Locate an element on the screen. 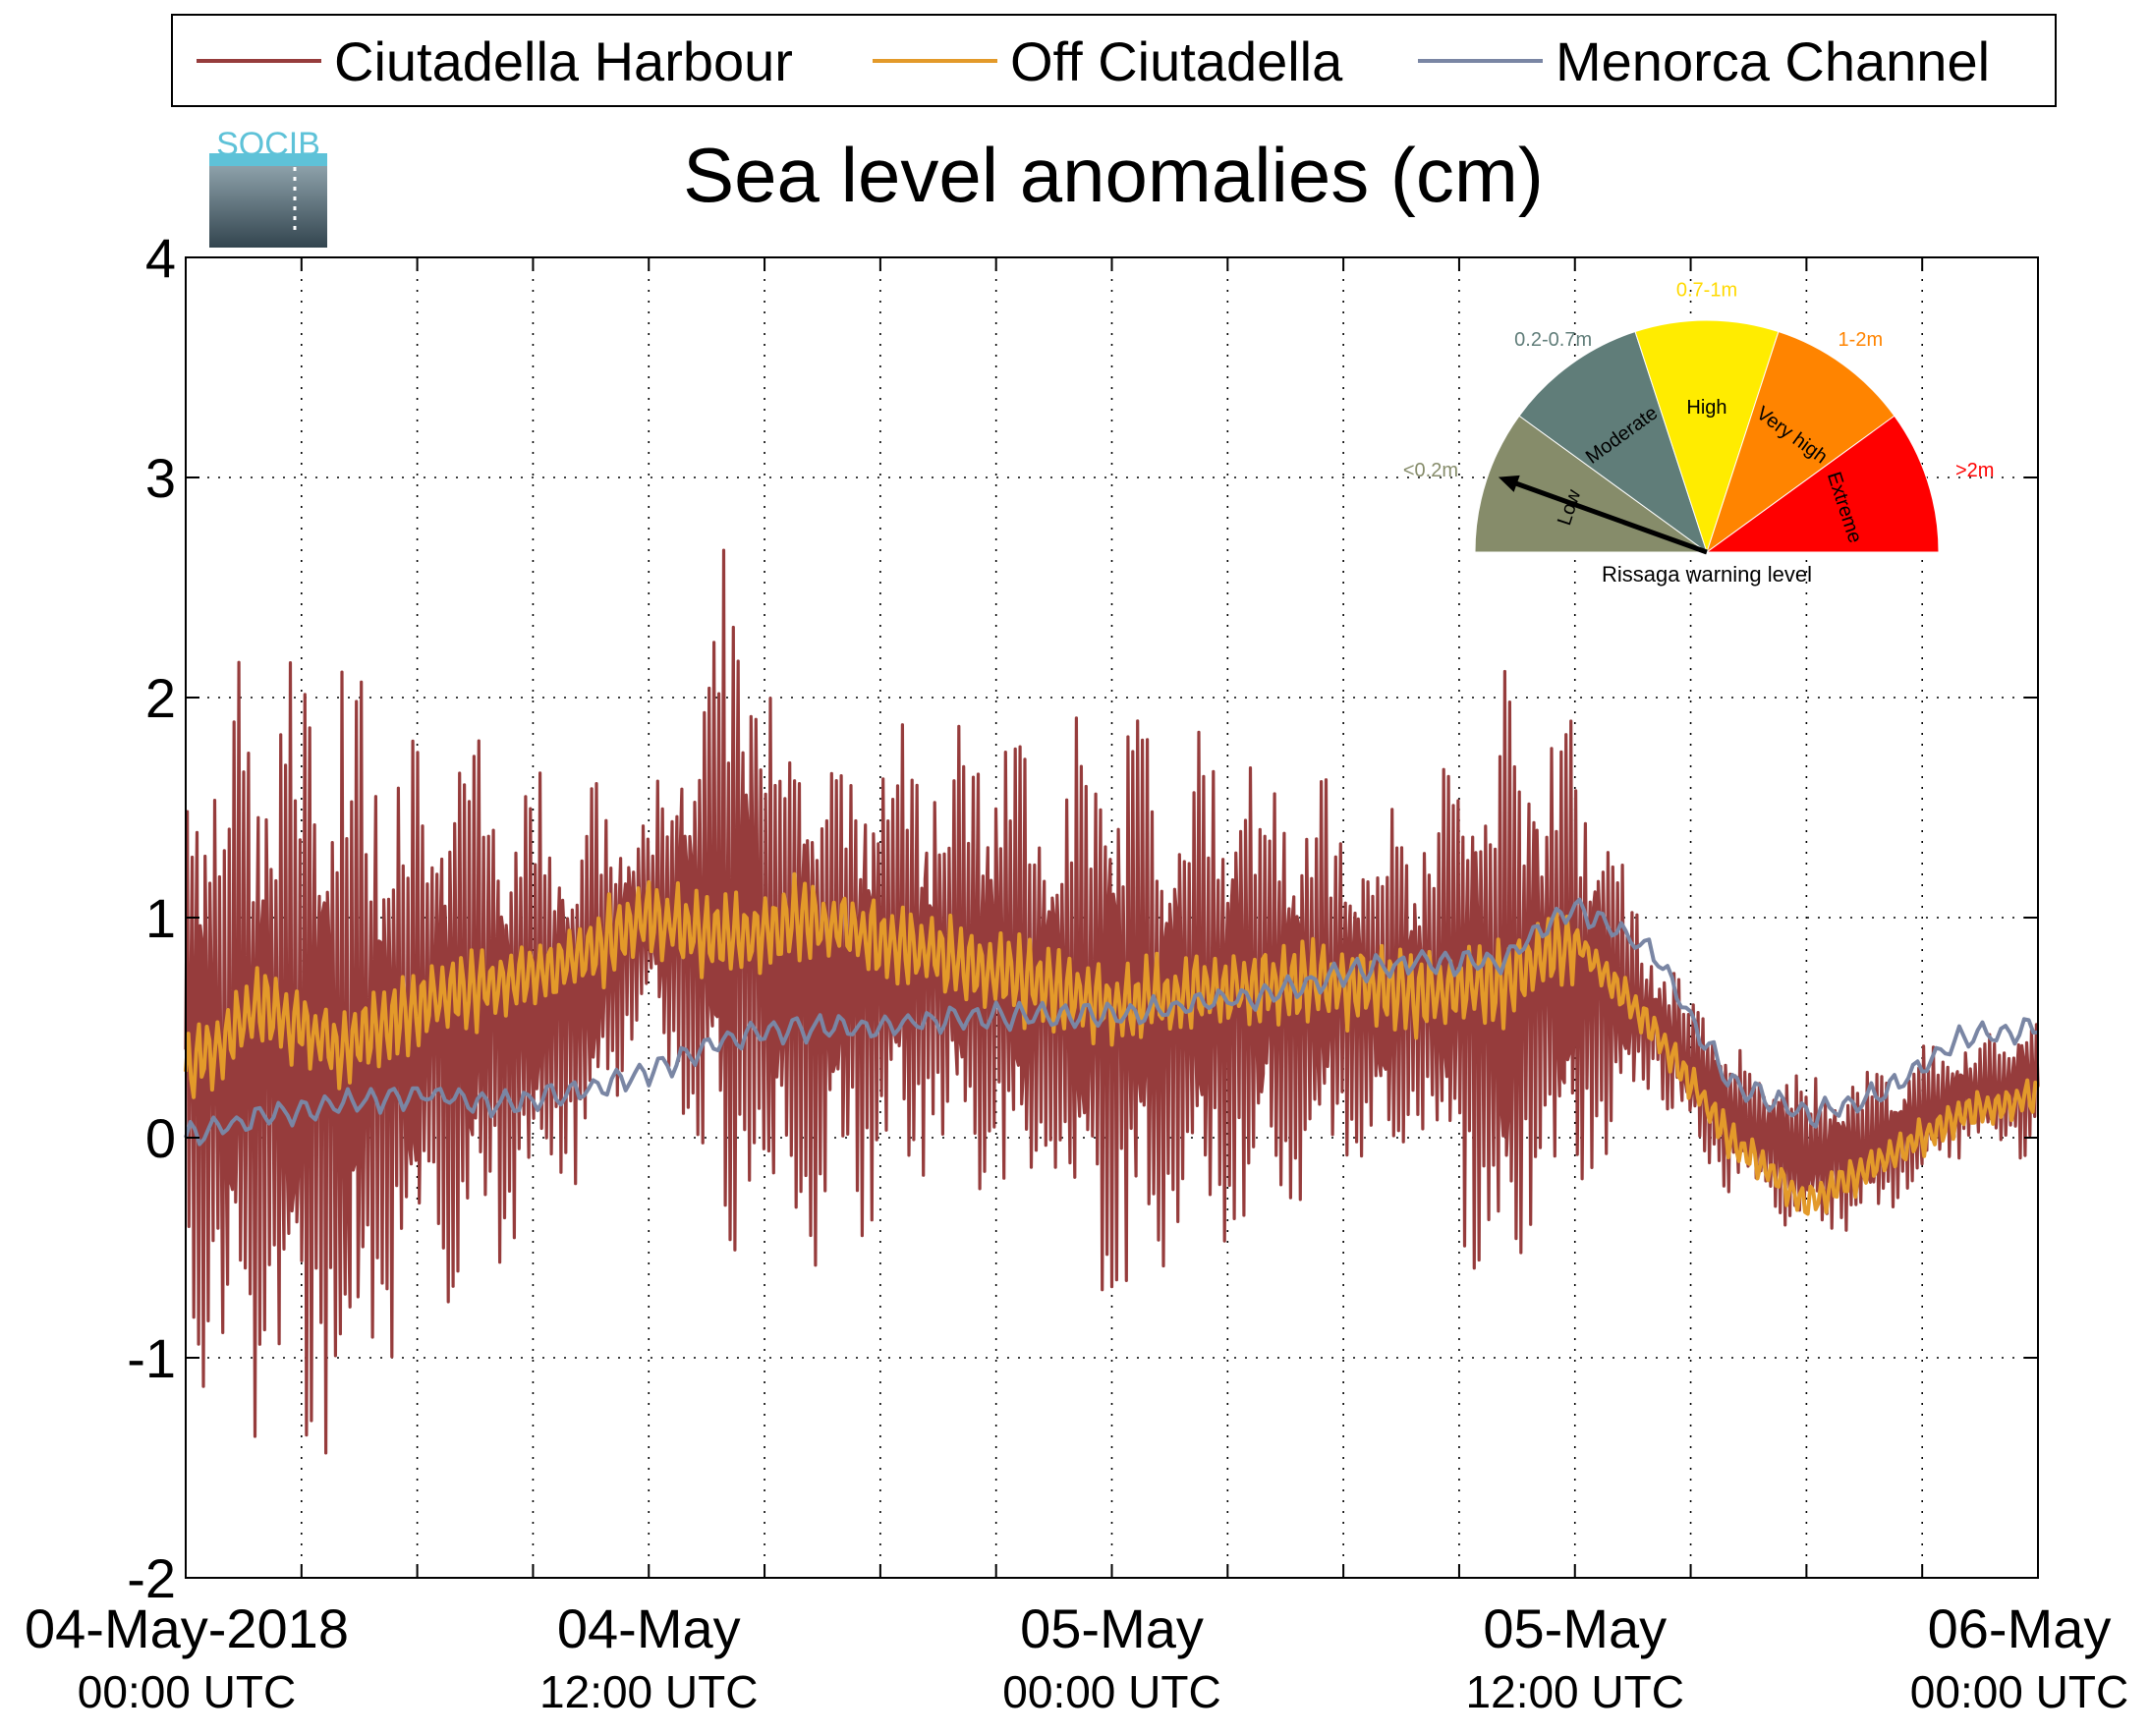  x-tick-label-date: 04-May-2018 is located at coordinates (187, 1628).